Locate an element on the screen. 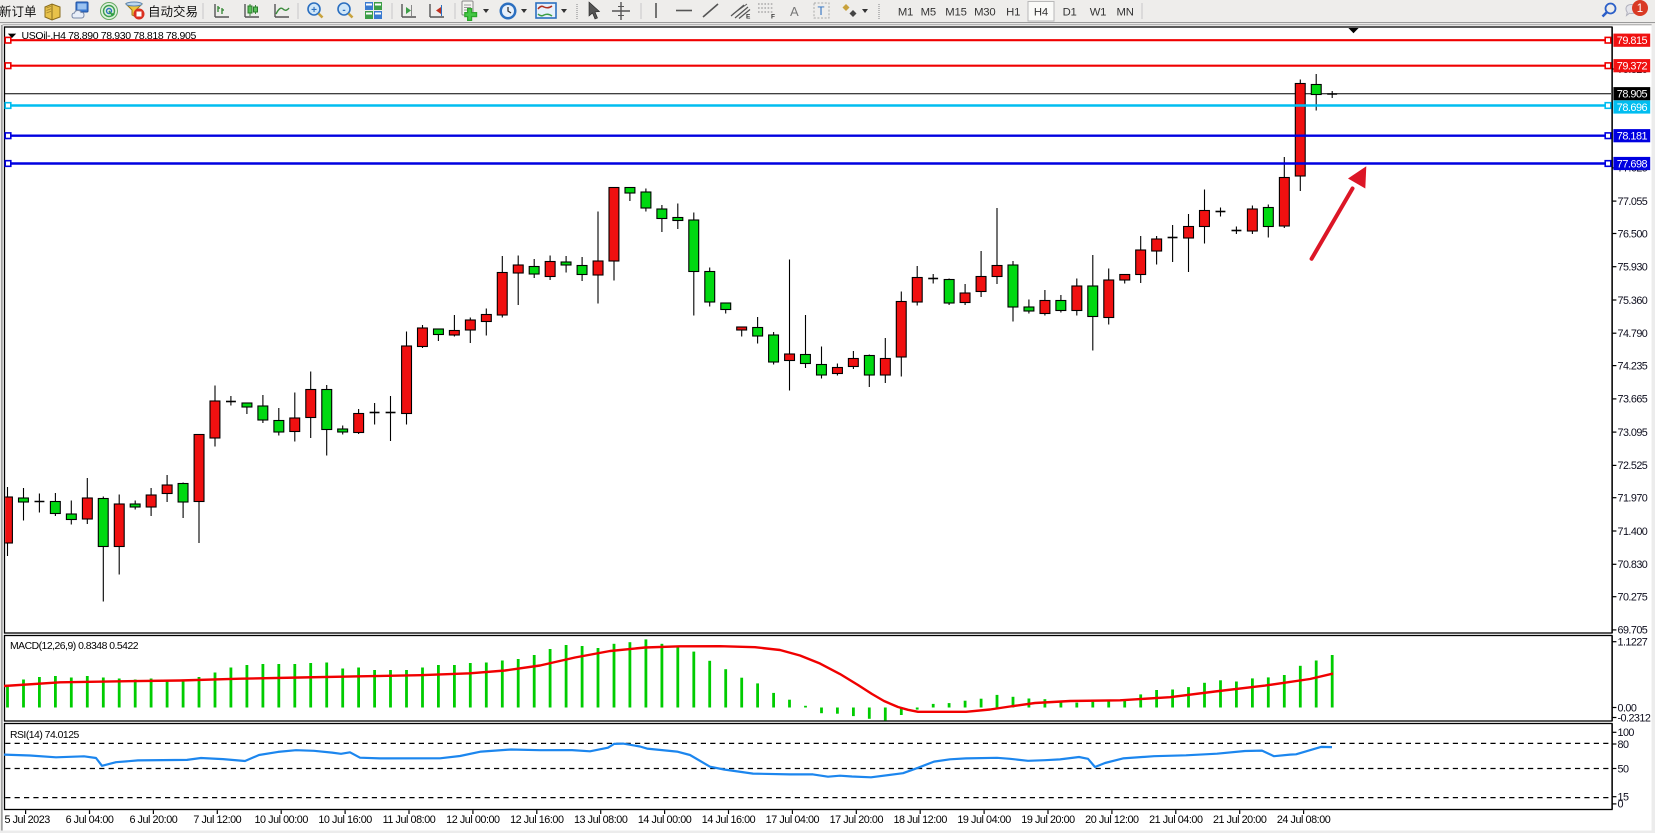  svg-text: 1.1227 is located at coordinates (1633, 643).